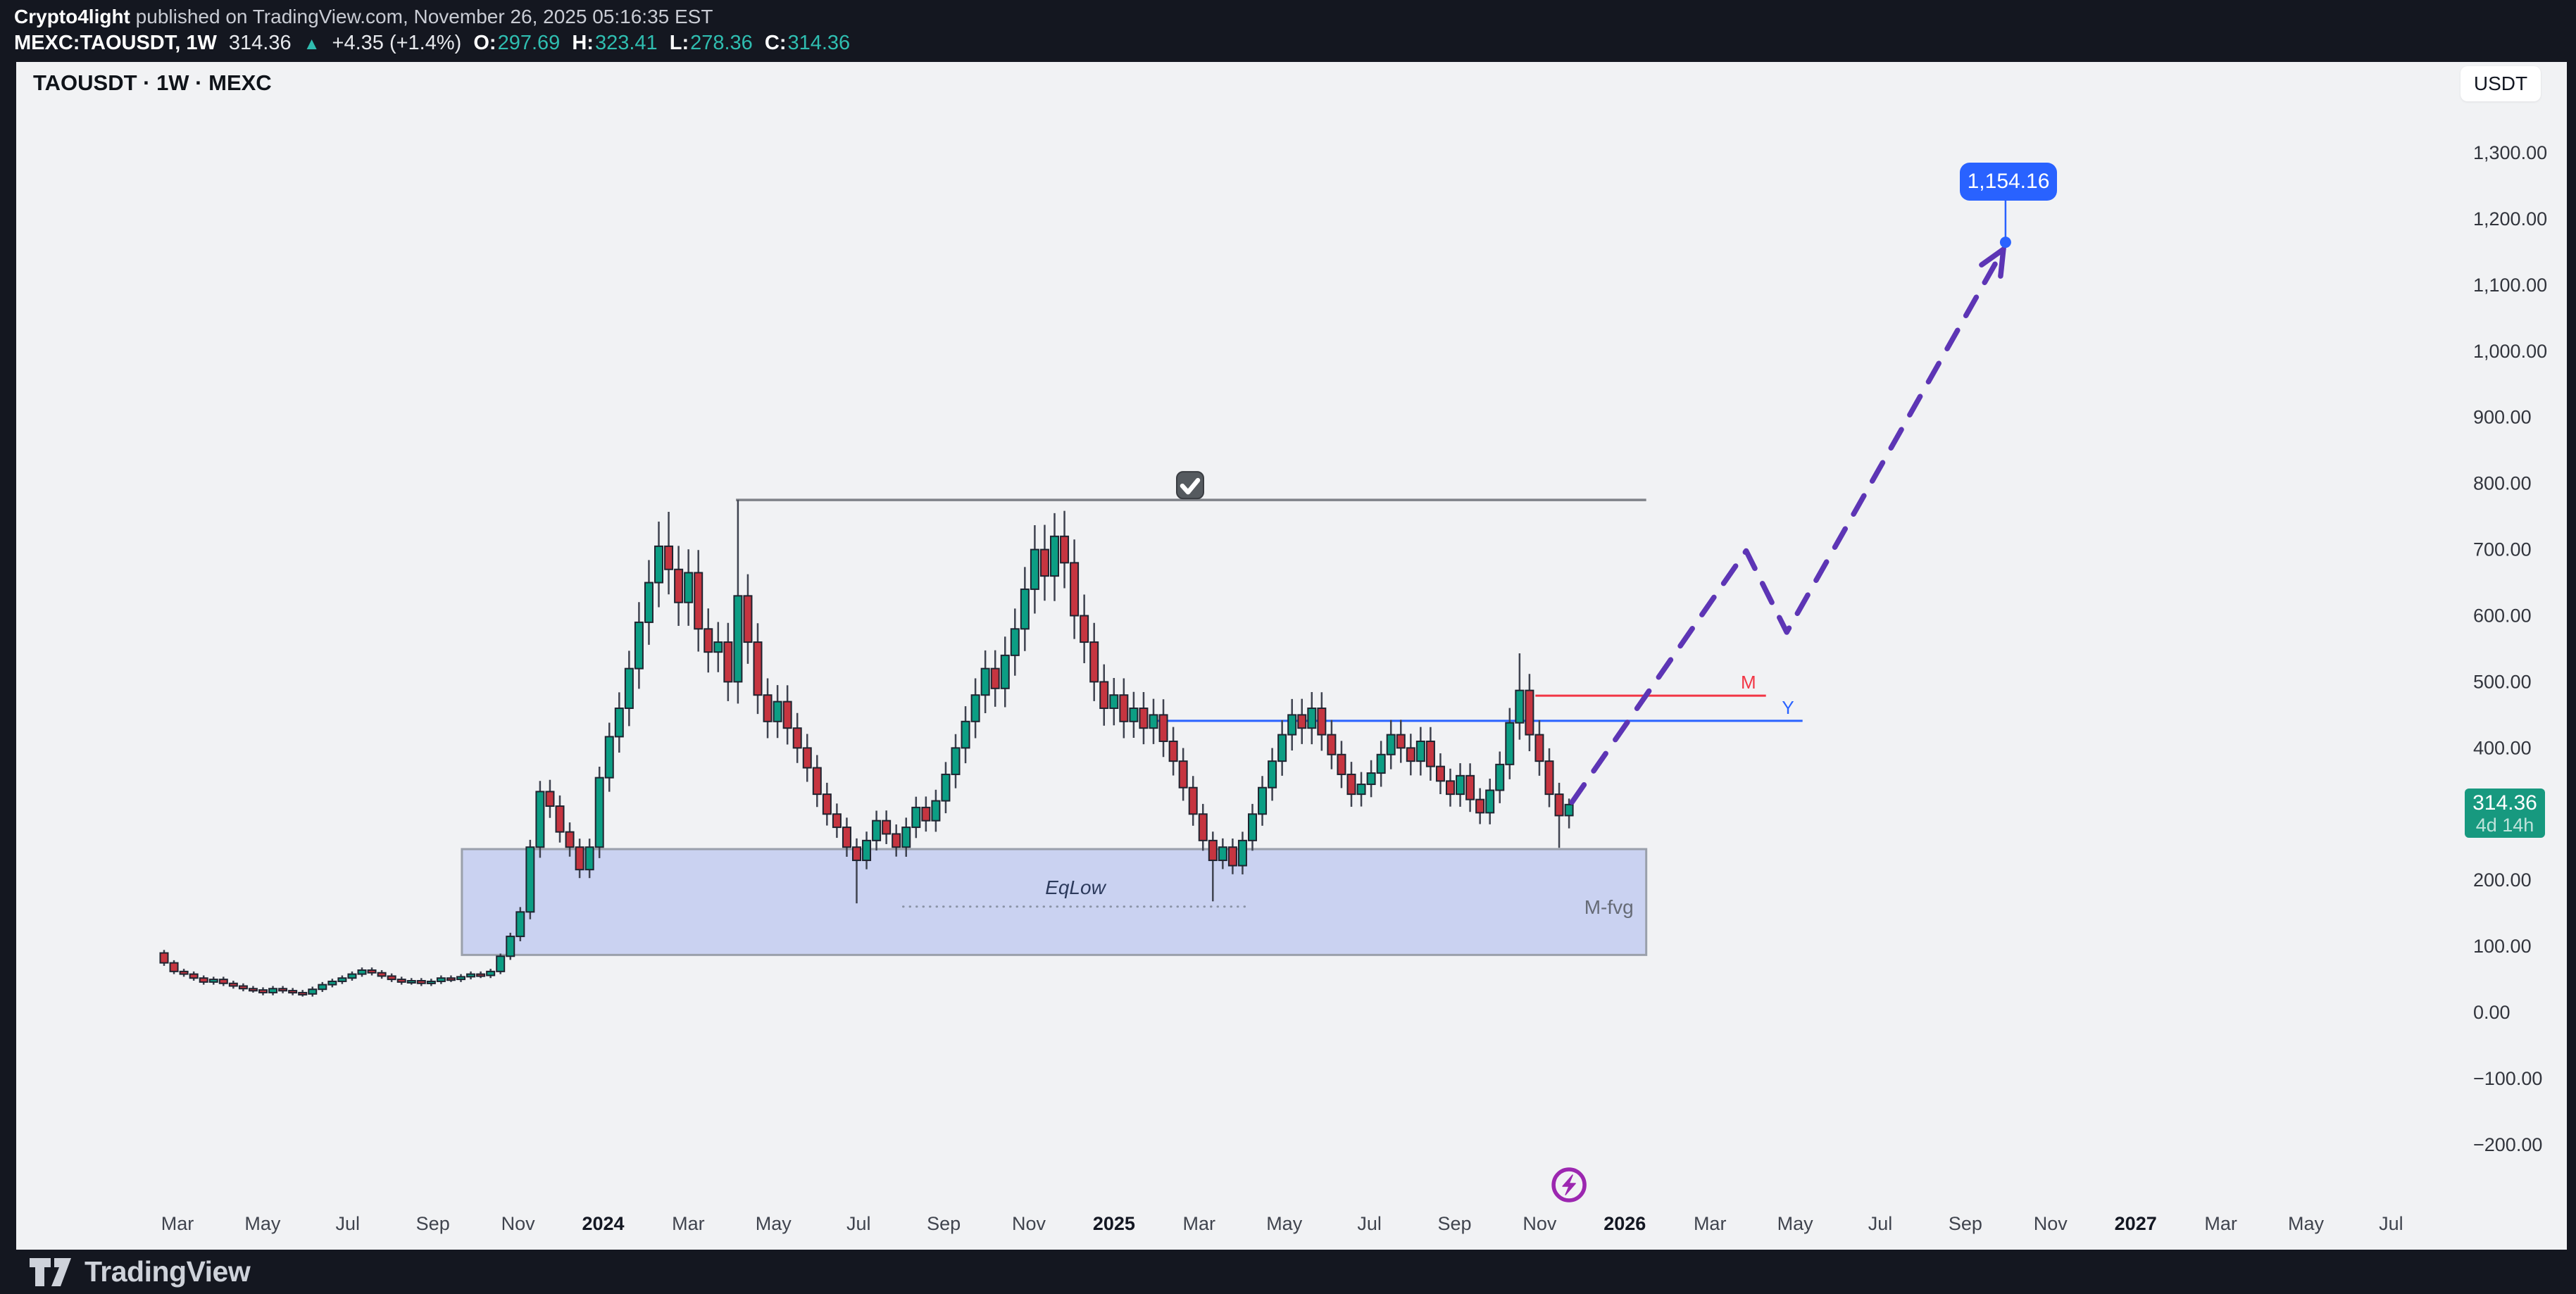 The height and width of the screenshot is (1294, 2576). Describe the element at coordinates (2008, 182) in the screenshot. I see `target-price-label: 1,154.16` at that location.